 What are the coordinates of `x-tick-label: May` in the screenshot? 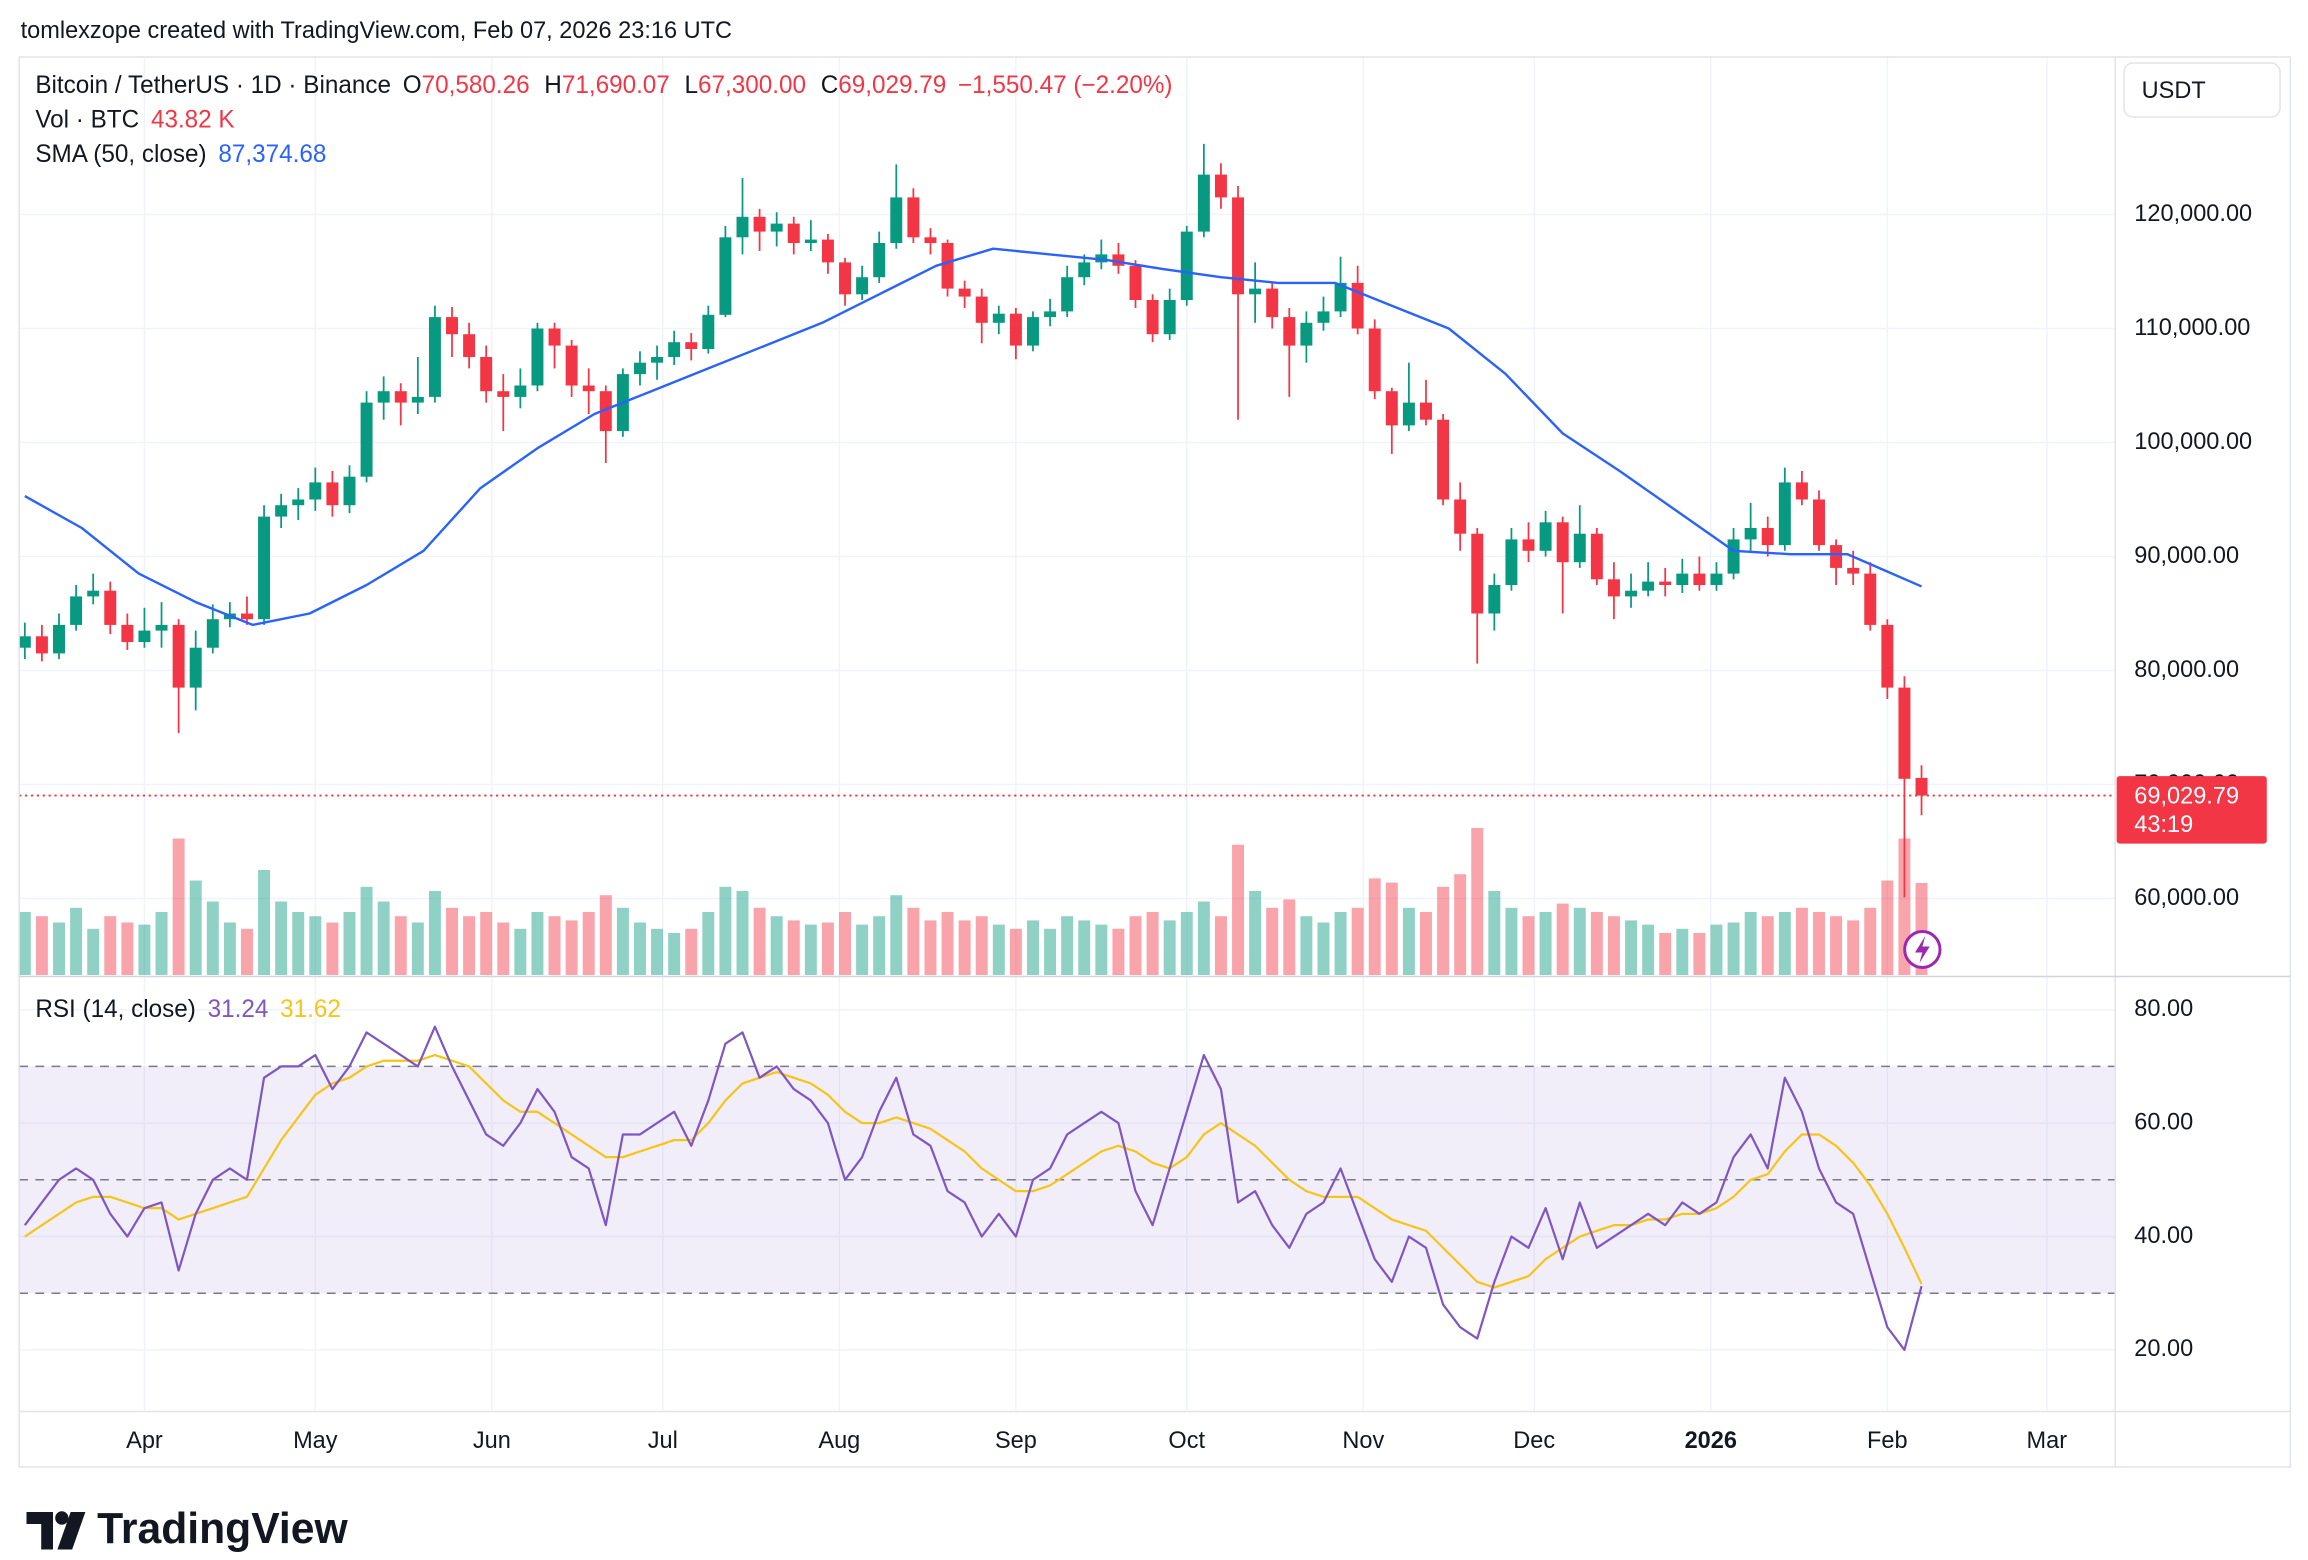 It's located at (315, 1440).